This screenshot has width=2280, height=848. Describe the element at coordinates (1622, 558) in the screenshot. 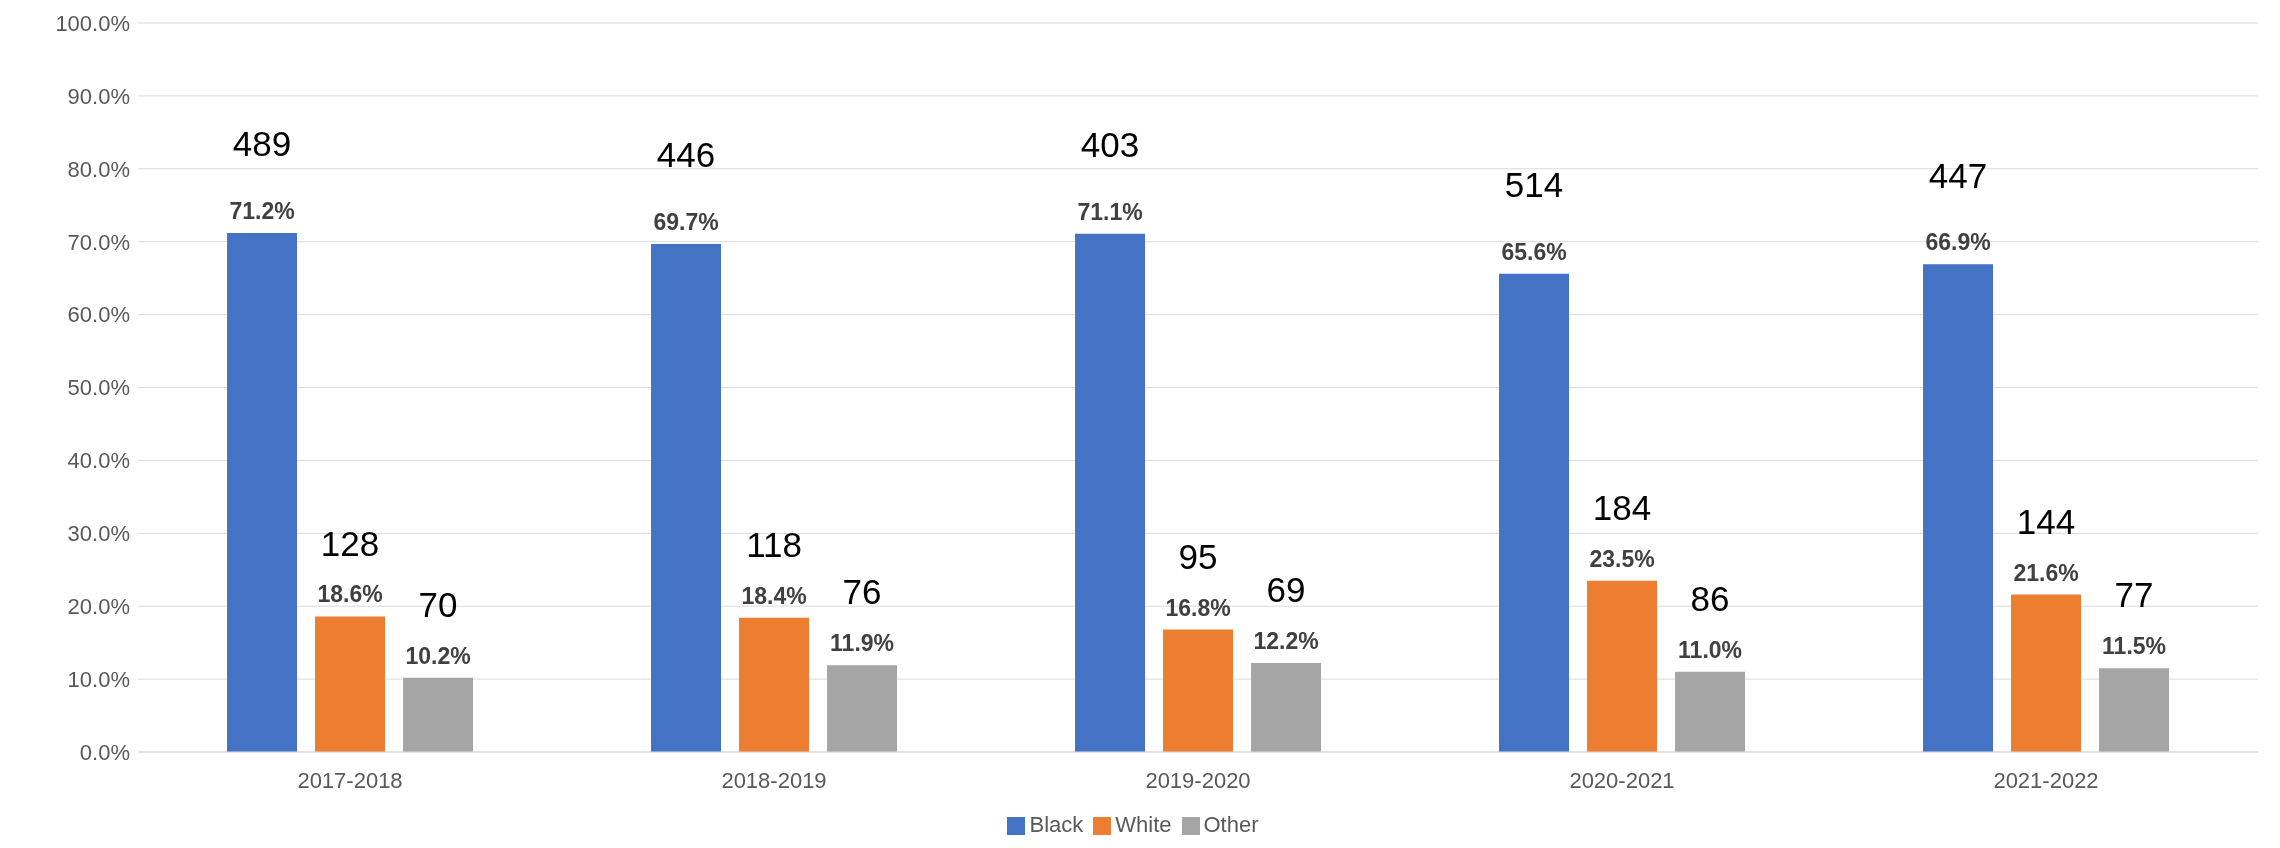

I see `data-label: 23.5%` at that location.